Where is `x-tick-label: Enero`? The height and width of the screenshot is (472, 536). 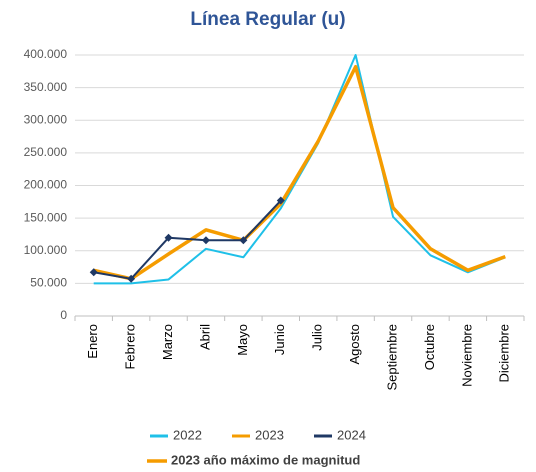 x-tick-label: Enero is located at coordinates (92, 341).